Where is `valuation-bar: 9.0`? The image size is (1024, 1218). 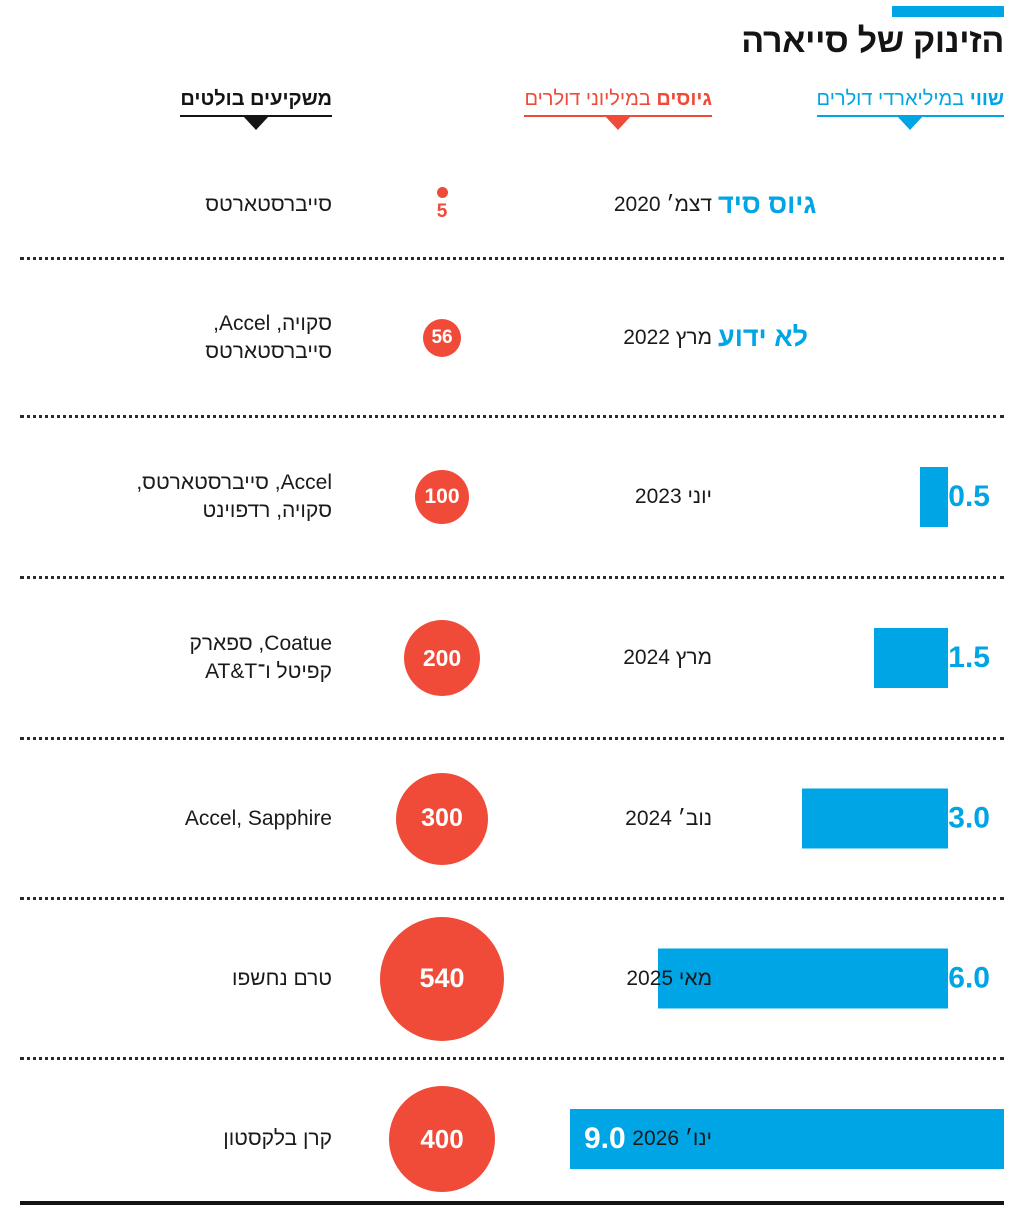
valuation-bar: 9.0 is located at coordinates (787, 1139).